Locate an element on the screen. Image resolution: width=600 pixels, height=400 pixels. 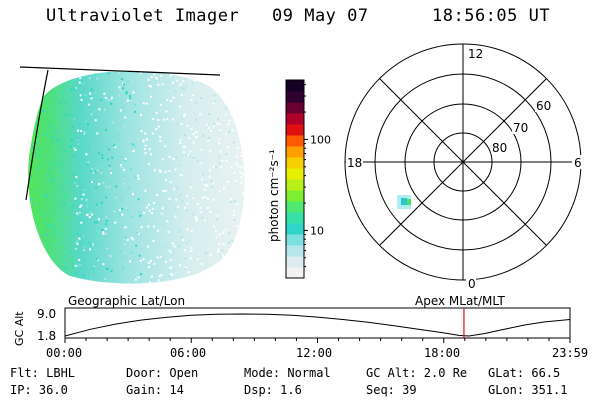
limb-line-left is located at coordinates (37, 135).